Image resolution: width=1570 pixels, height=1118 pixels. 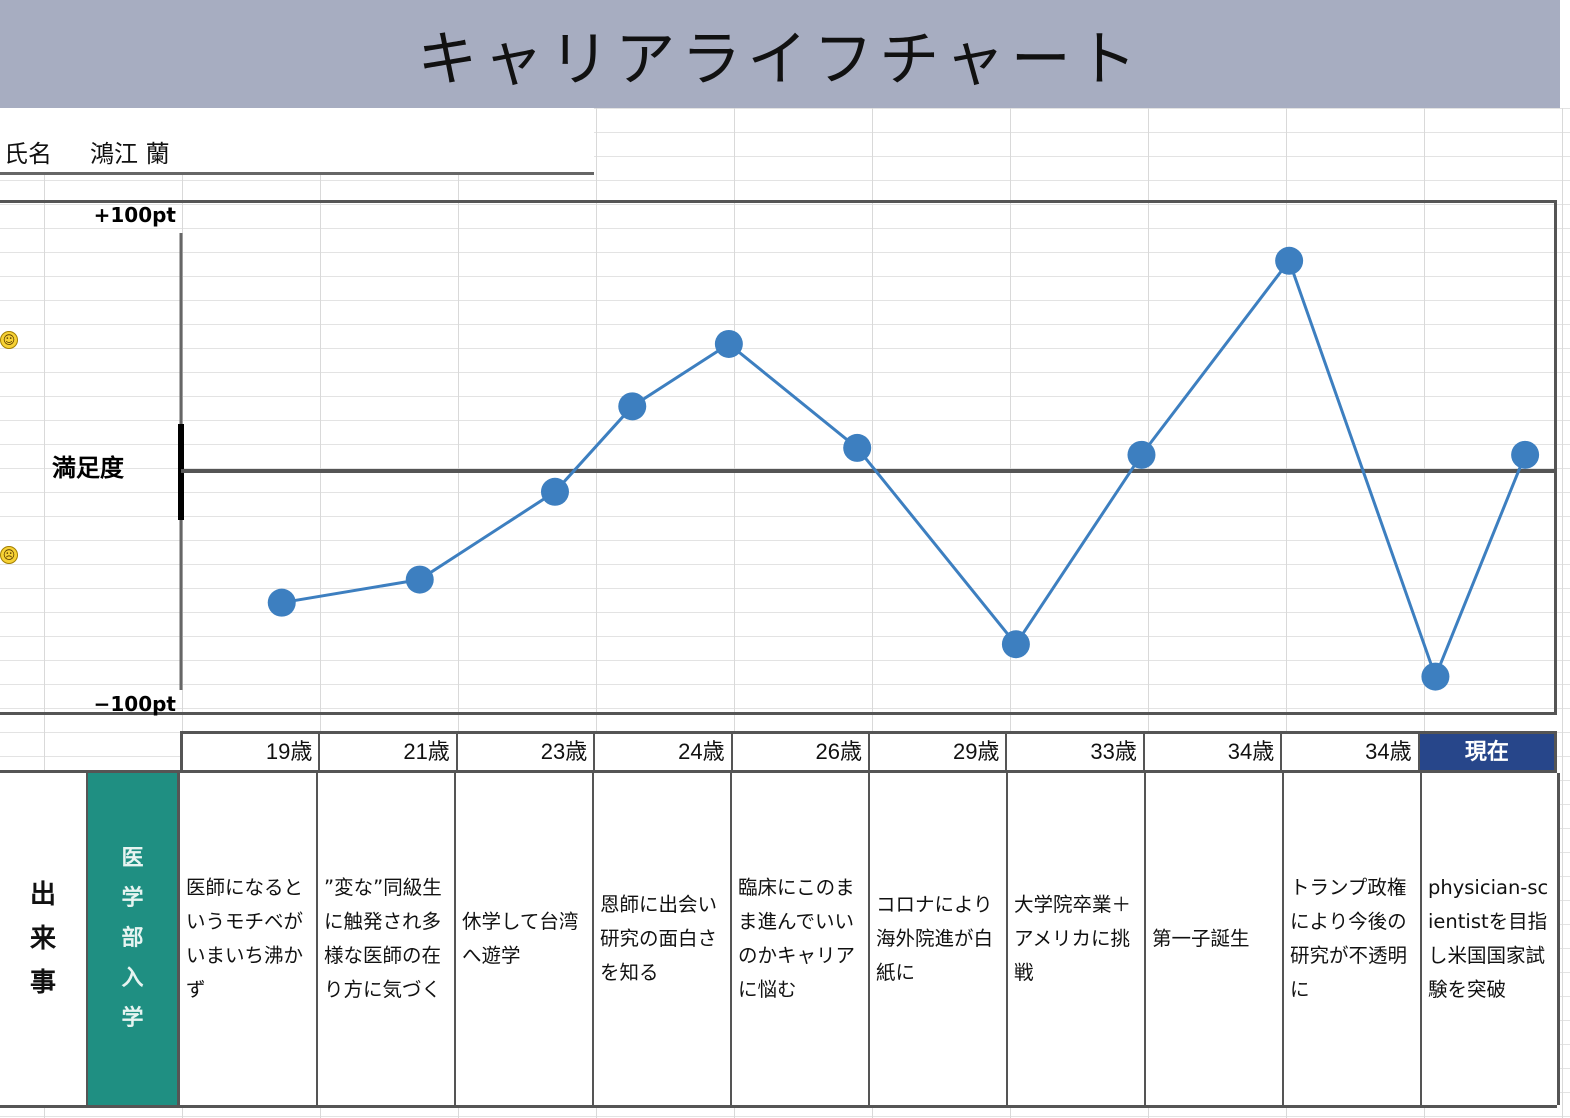 What do you see at coordinates (527, 752) in the screenshot?
I see `age-cell: 23歳` at bounding box center [527, 752].